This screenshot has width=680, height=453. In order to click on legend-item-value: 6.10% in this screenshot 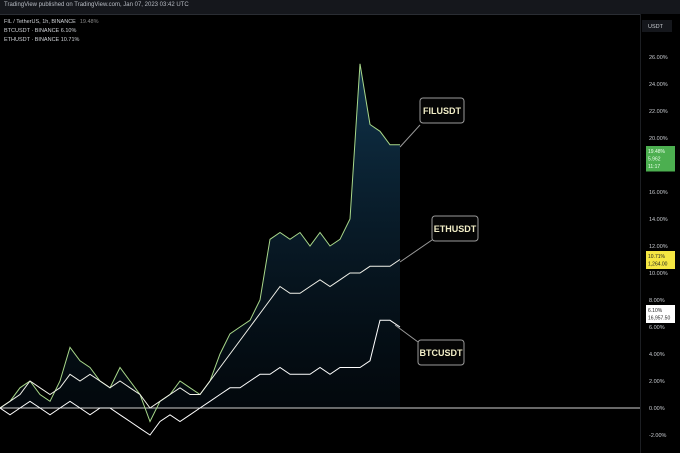, I will do `click(68, 31)`.